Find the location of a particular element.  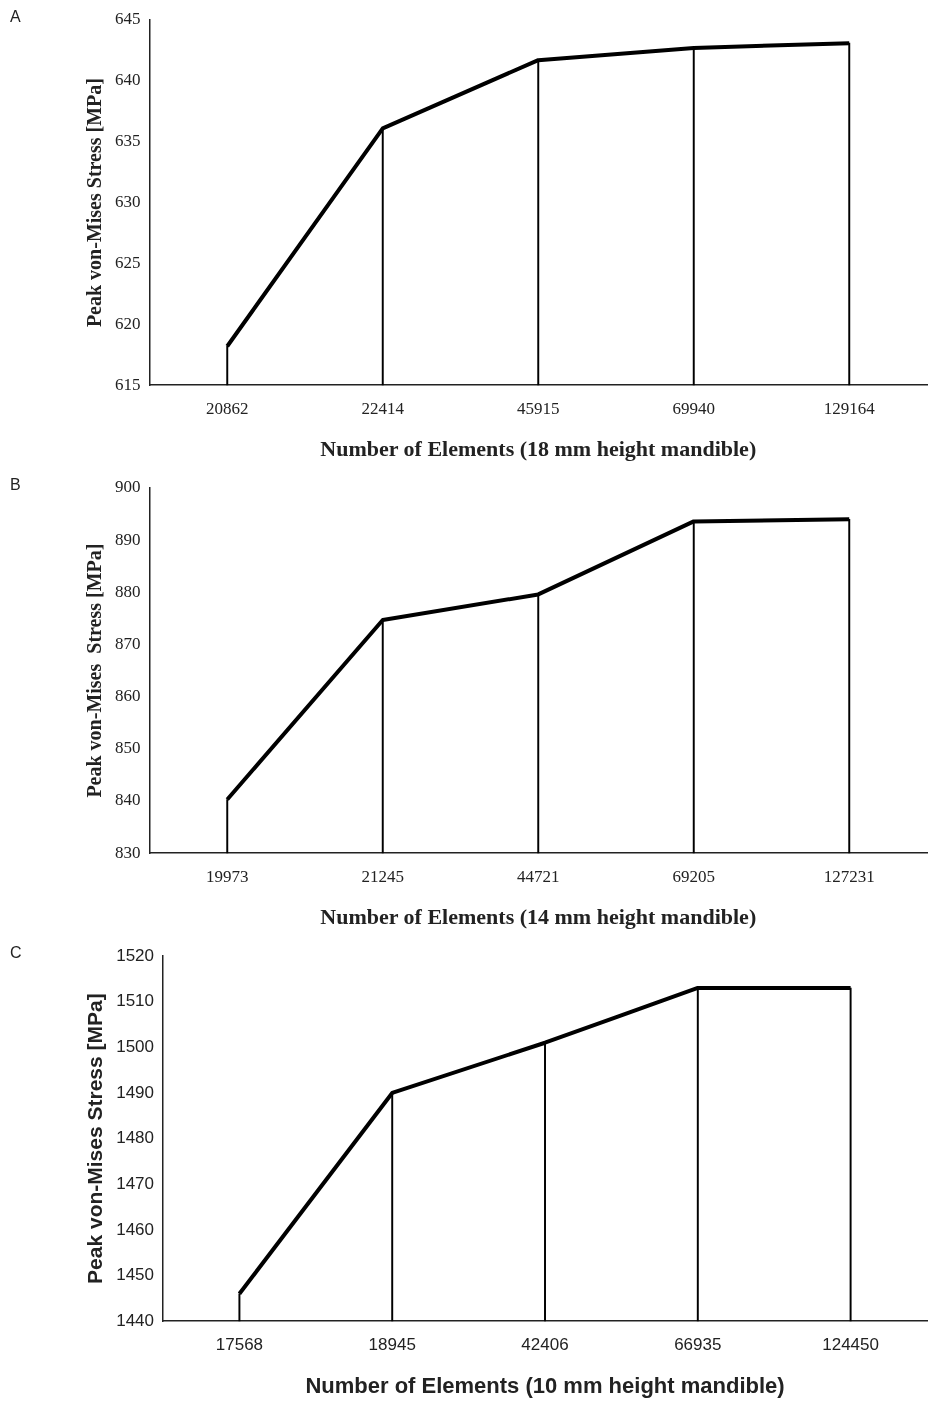

y-tick-label: 635 is located at coordinates (128, 141).